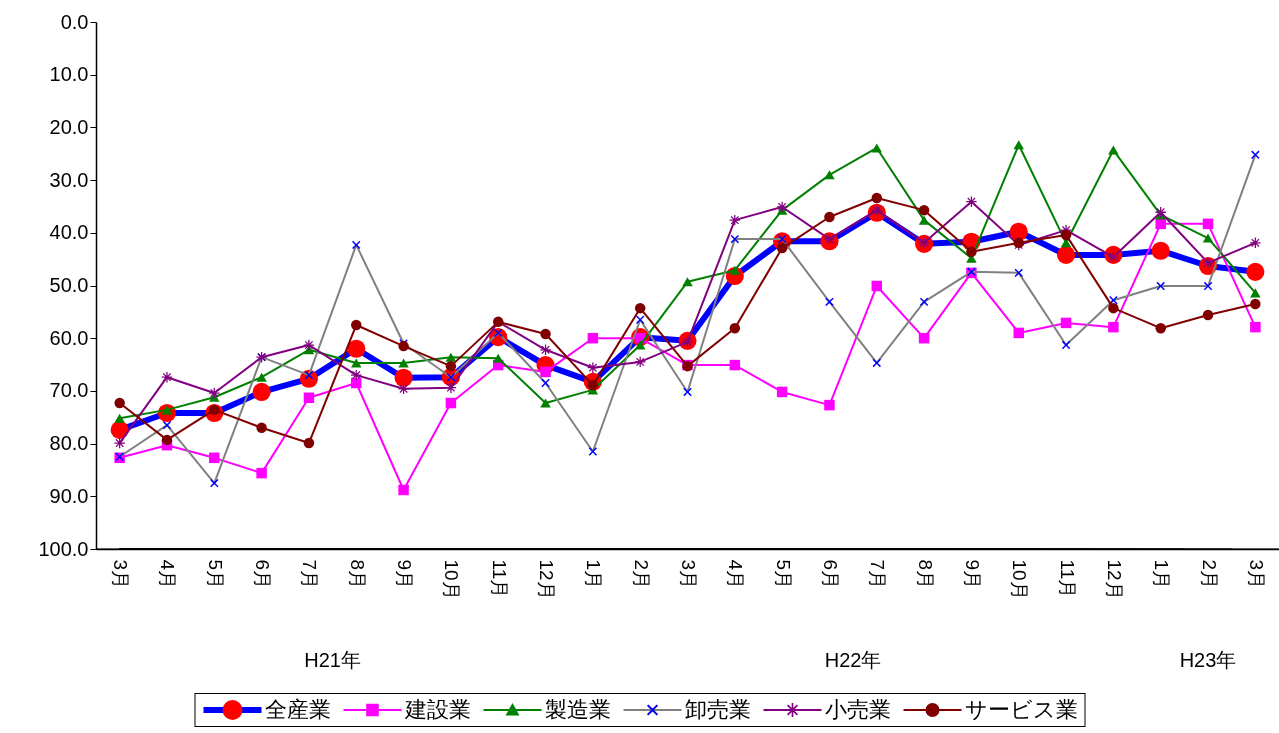 The height and width of the screenshot is (733, 1279). Describe the element at coordinates (298, 710) in the screenshot. I see `legend-label: 全産業` at that location.